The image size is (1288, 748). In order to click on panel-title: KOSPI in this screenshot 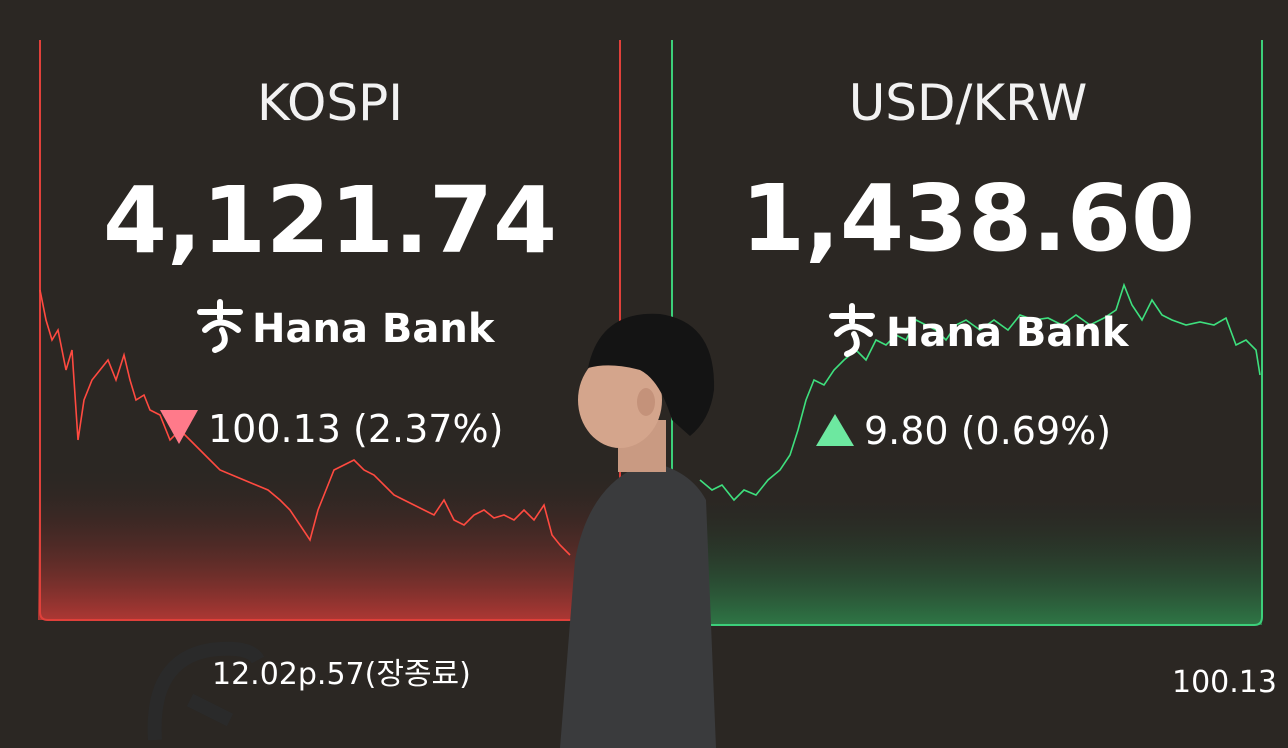, I will do `click(330, 103)`.